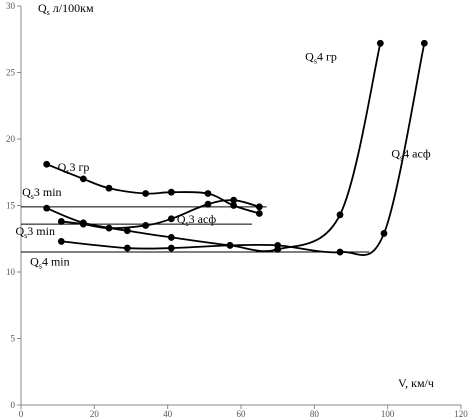 The image size is (475, 419). Describe the element at coordinates (11, 206) in the screenshot. I see `y-tick-label: 15` at that location.